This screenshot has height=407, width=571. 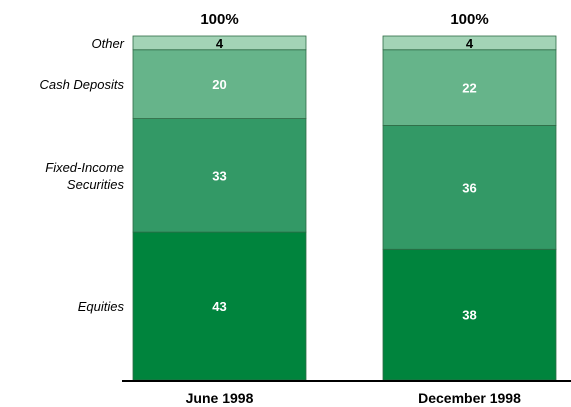 What do you see at coordinates (81, 84) in the screenshot?
I see `series-label-cash-deposits: Cash Deposits` at bounding box center [81, 84].